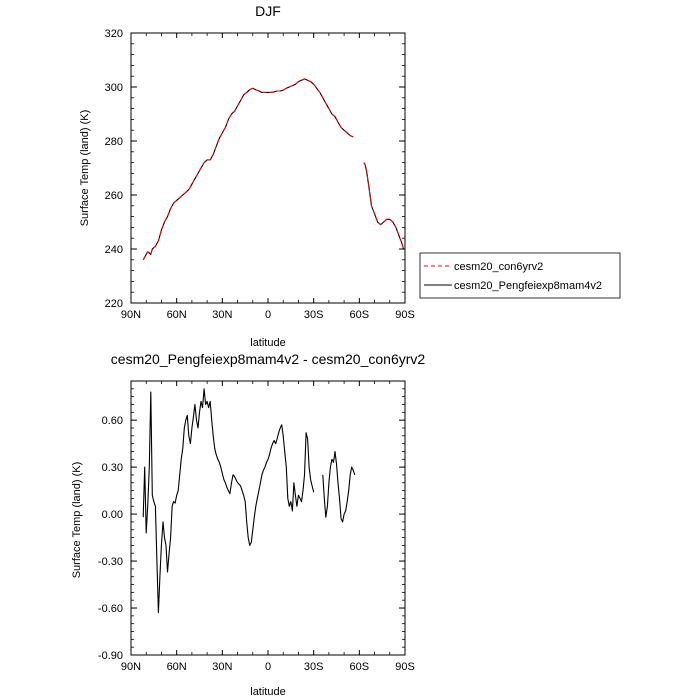 The image size is (700, 700). What do you see at coordinates (112, 421) in the screenshot?
I see `y-tick-label: 0.60` at bounding box center [112, 421].